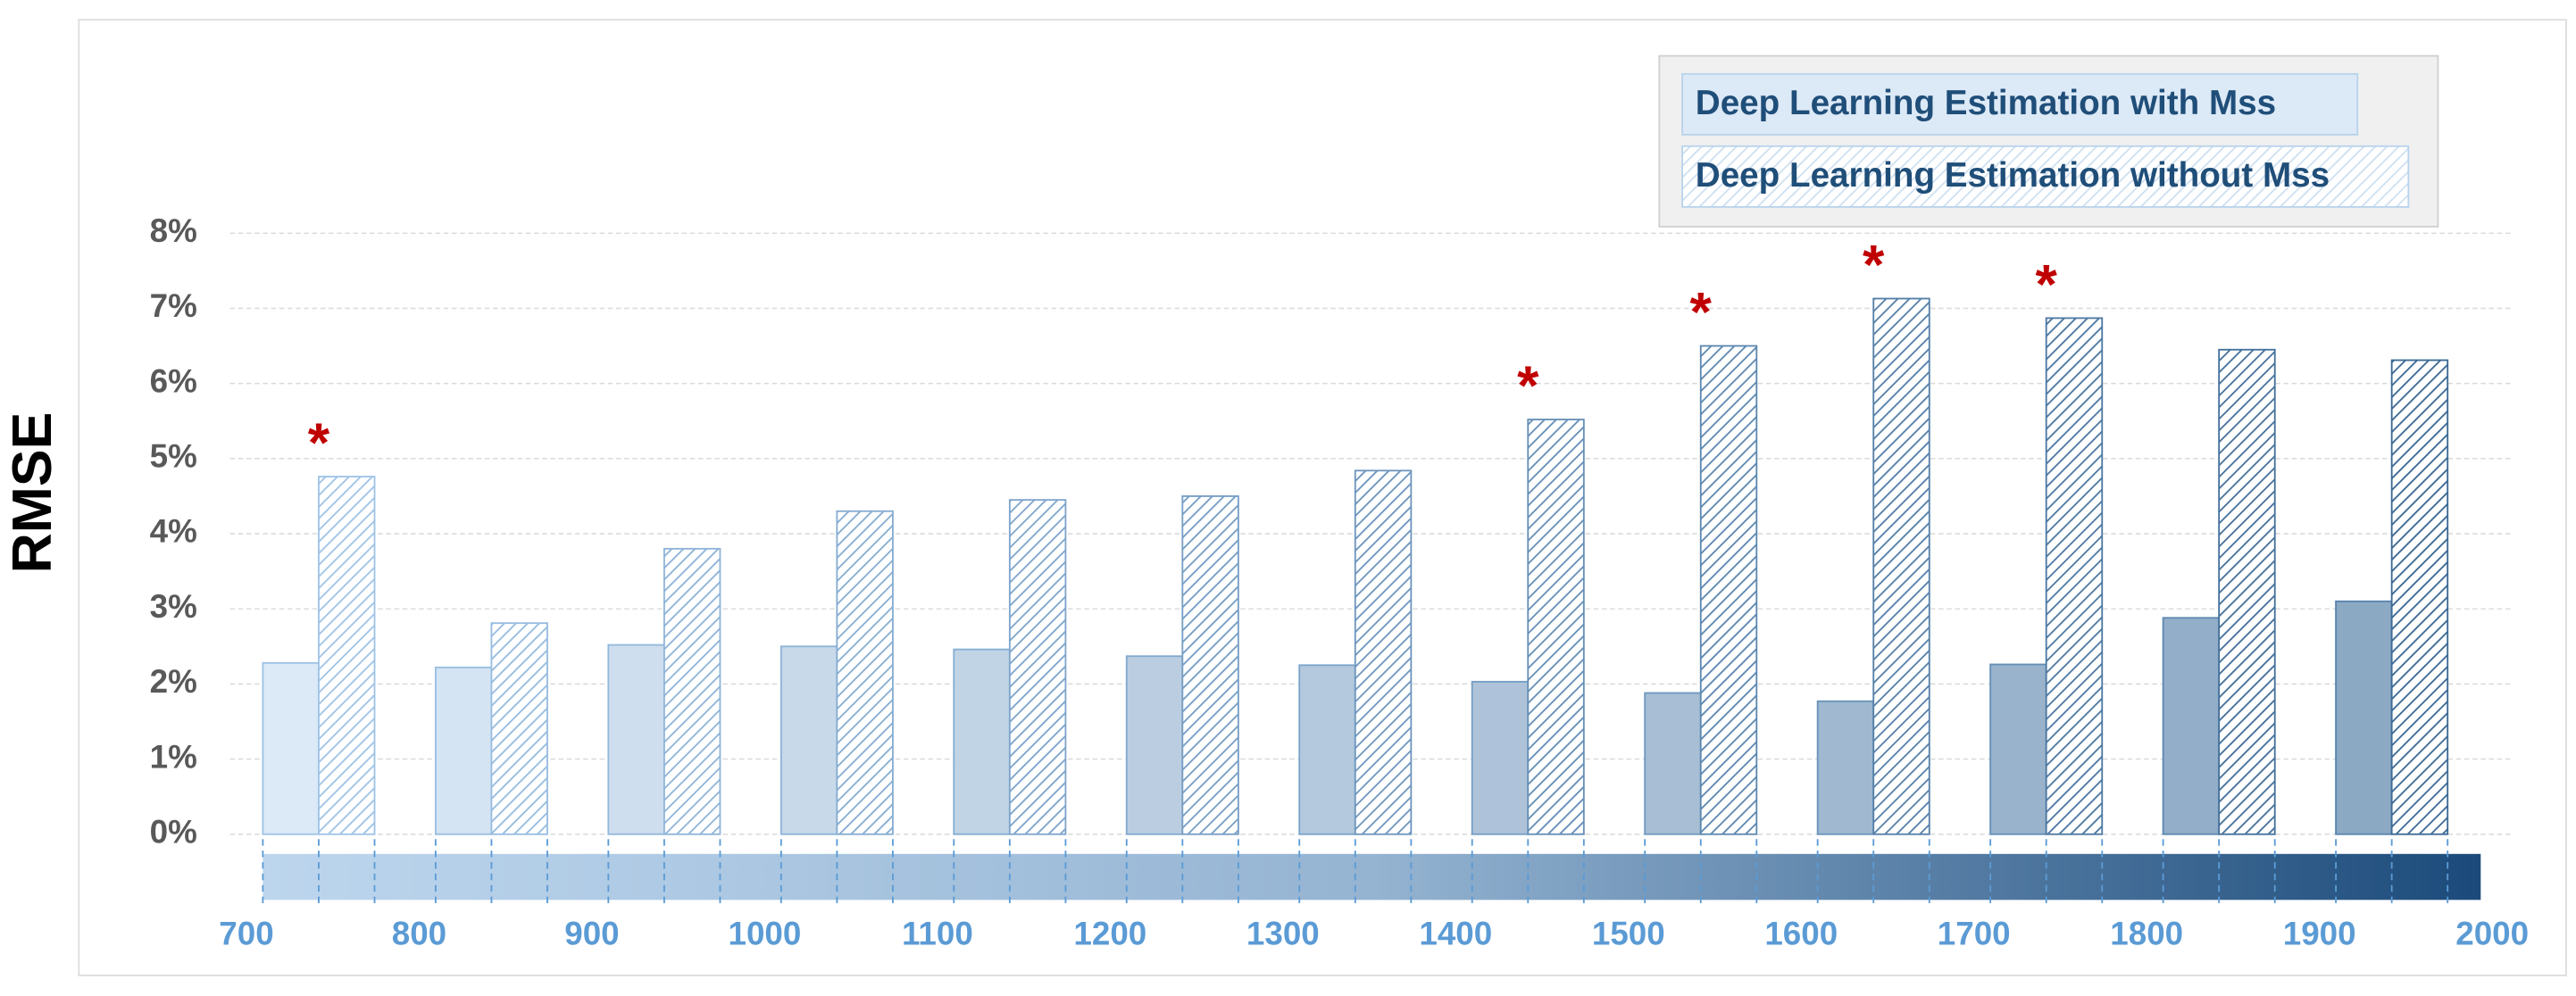 The image size is (2576, 996). What do you see at coordinates (419, 934) in the screenshot?
I see `x-tick-label: 800` at bounding box center [419, 934].